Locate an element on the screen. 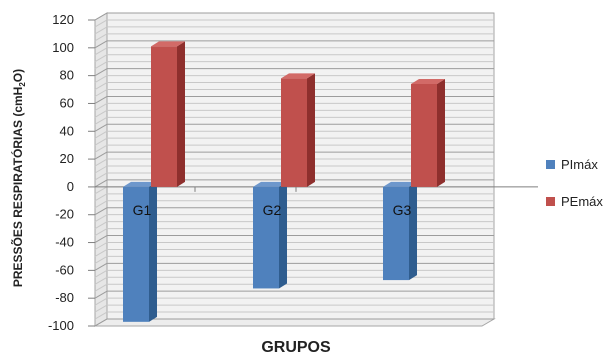 The height and width of the screenshot is (358, 615). legend-label-pimax: PImáx is located at coordinates (579, 164).